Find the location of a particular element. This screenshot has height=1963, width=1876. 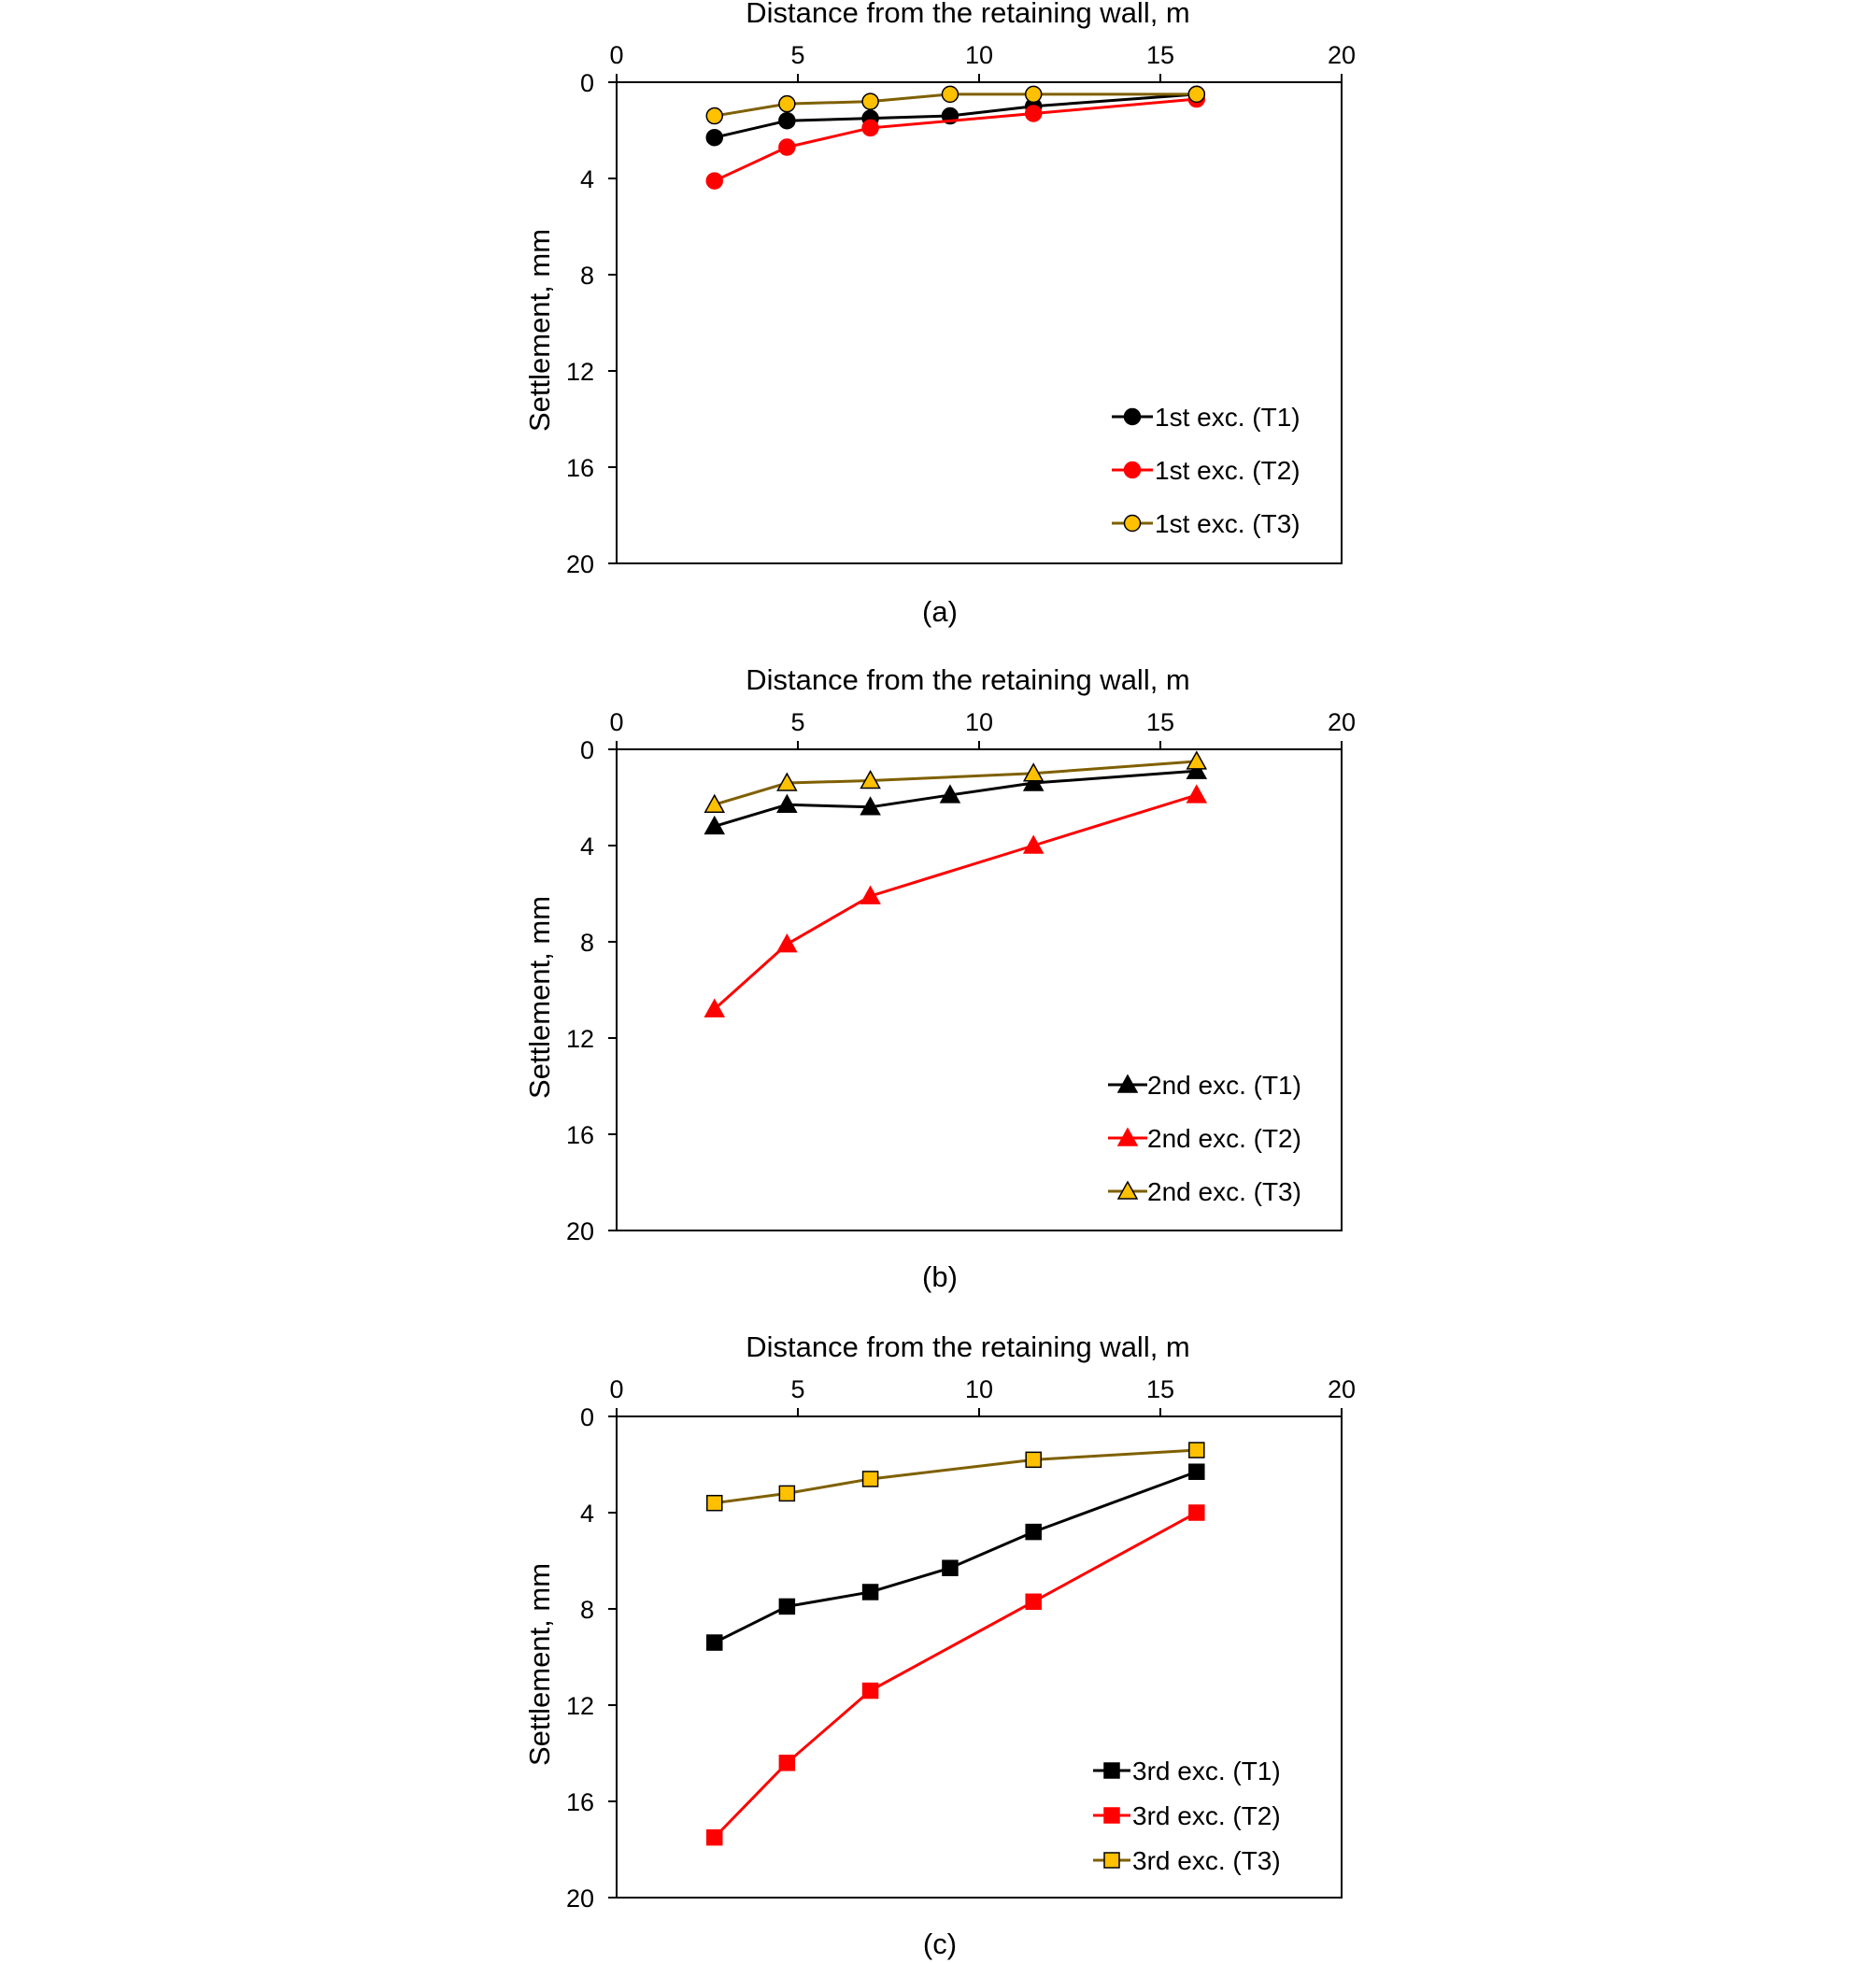

legend: 3rd exc. (T1) 3rd exc. (T2) 3rd exc. (T3) is located at coordinates (1187, 1816).